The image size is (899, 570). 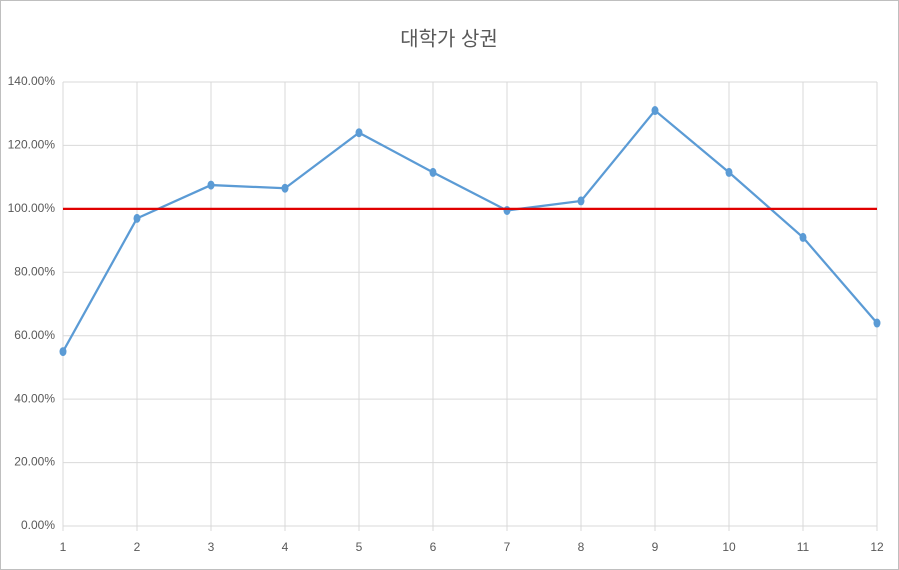 I want to click on x-tick-label: 12, so click(x=877, y=547).